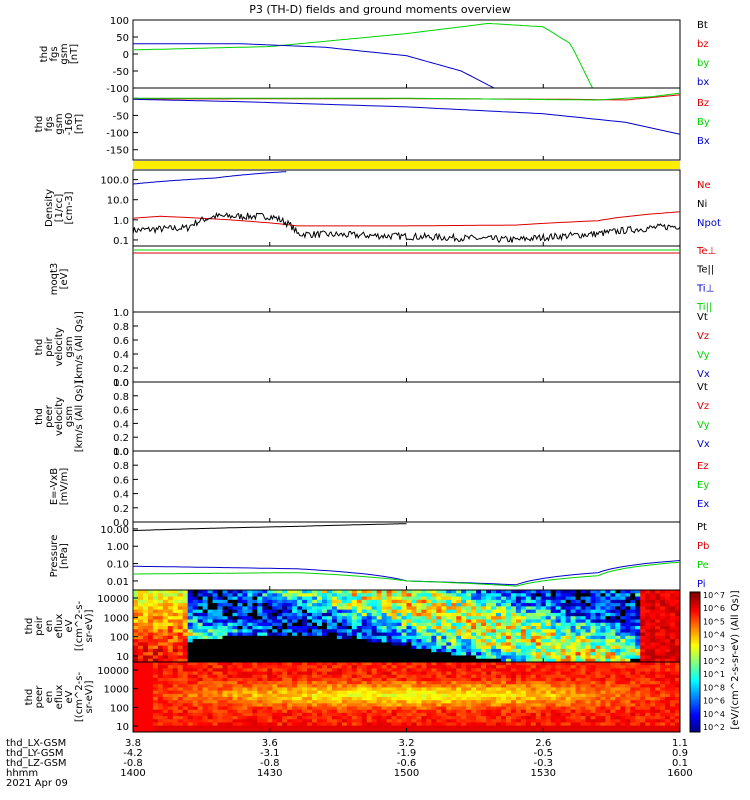 The height and width of the screenshot is (800, 750). I want to click on legend-entry: Pt, so click(702, 527).